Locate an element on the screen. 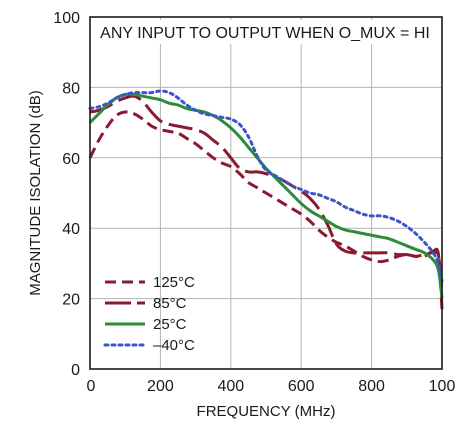 This screenshot has height=421, width=471. y-tick-label: 100 is located at coordinates (66, 18).